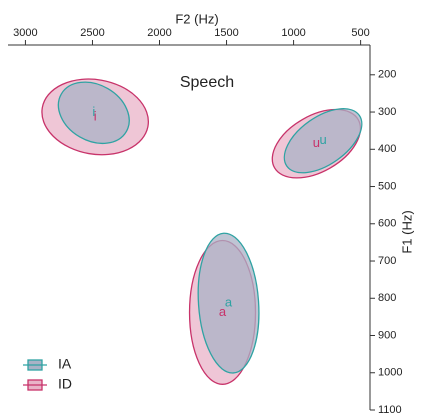 This screenshot has height=417, width=421. I want to click on x-tick-label: 2000, so click(159, 33).